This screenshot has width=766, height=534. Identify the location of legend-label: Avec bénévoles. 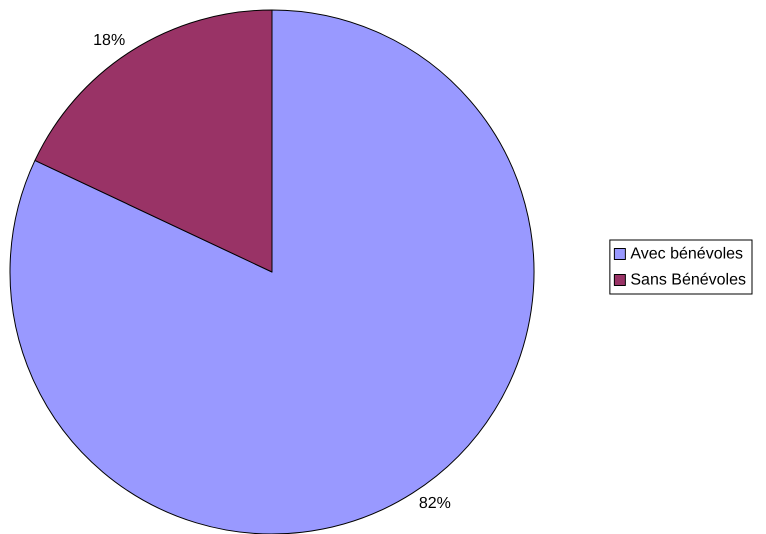
(687, 254).